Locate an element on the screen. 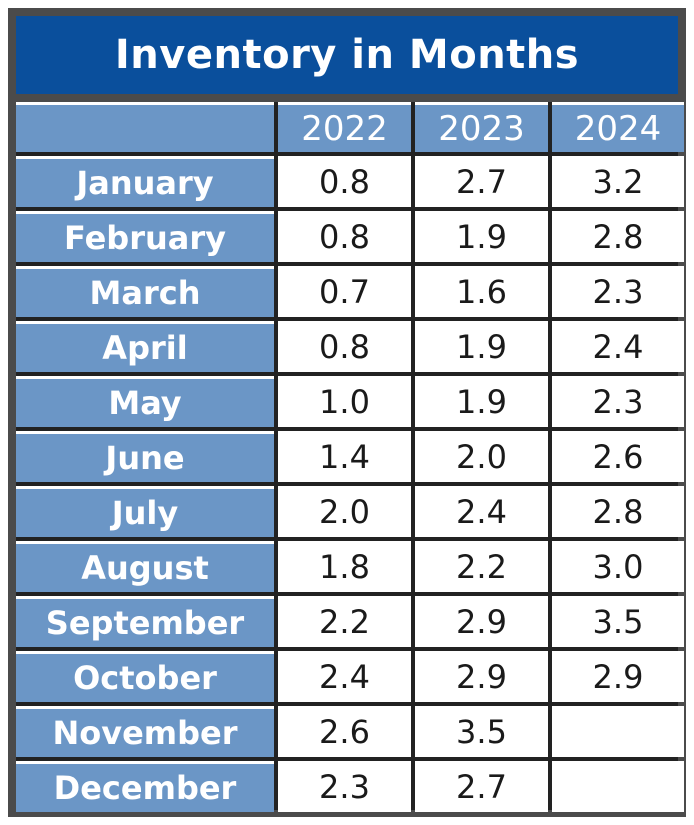 This screenshot has height=825, width=694. table-title: Inventory in Months is located at coordinates (347, 55).